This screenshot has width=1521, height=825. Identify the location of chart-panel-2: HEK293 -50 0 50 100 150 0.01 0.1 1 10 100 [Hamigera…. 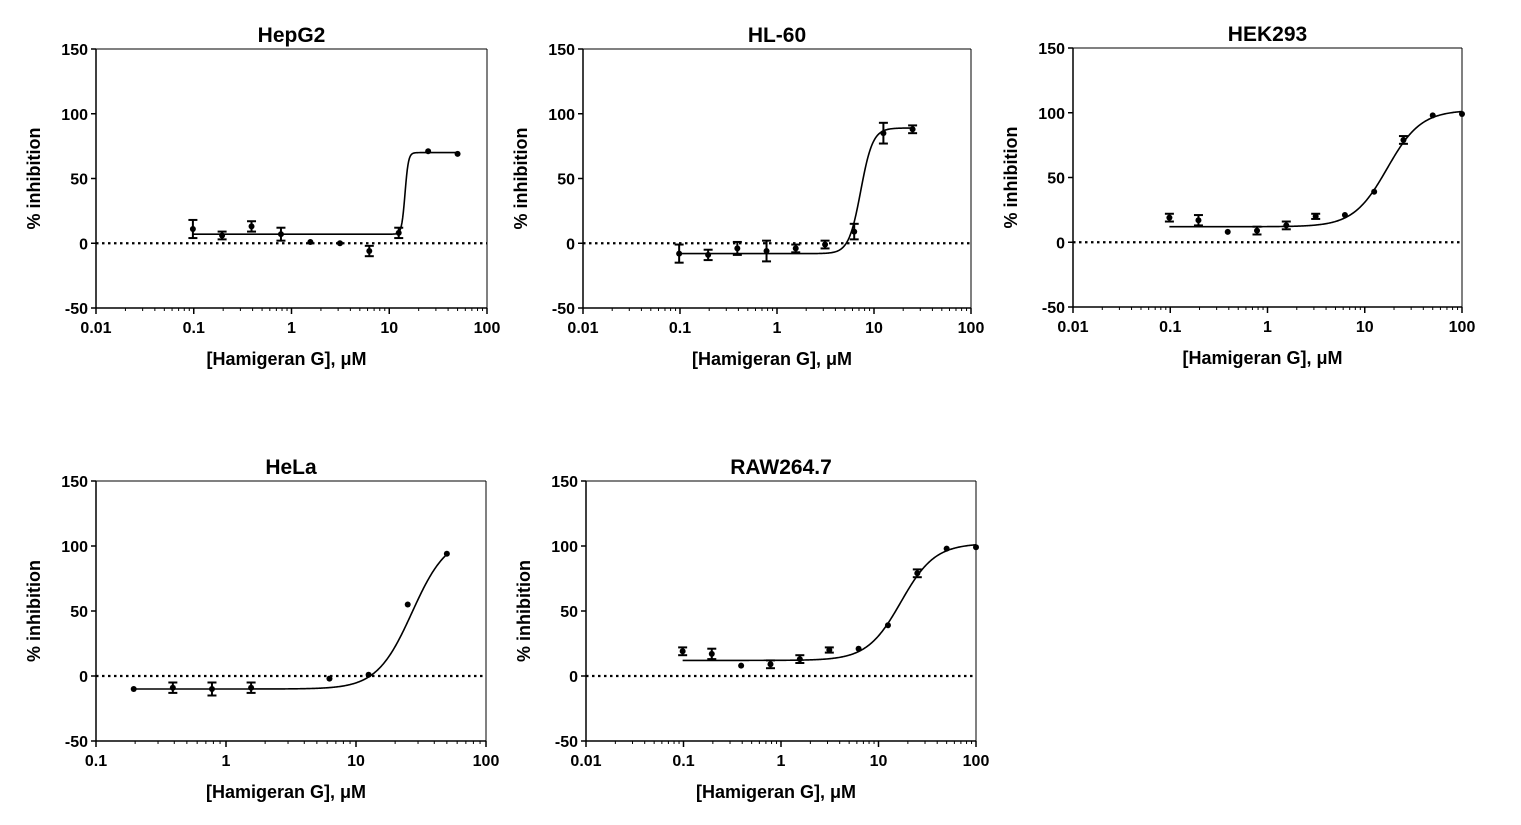
(1238, 195).